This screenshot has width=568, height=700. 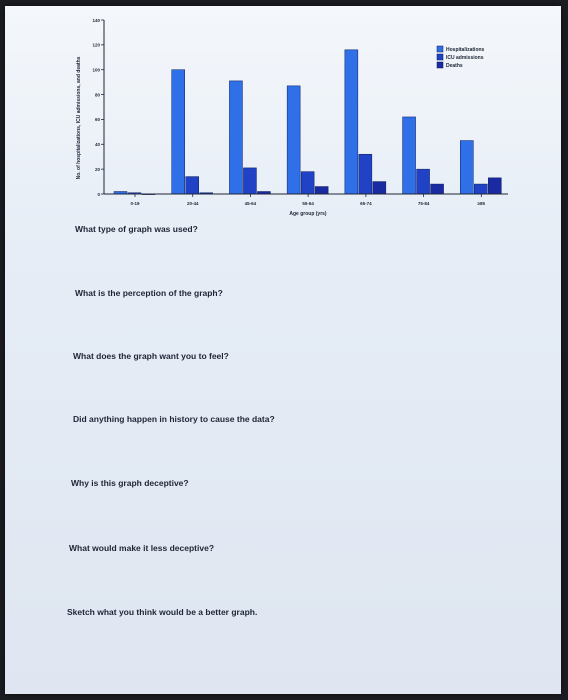 What do you see at coordinates (98, 94) in the screenshot?
I see `y-tick-label: 80` at bounding box center [98, 94].